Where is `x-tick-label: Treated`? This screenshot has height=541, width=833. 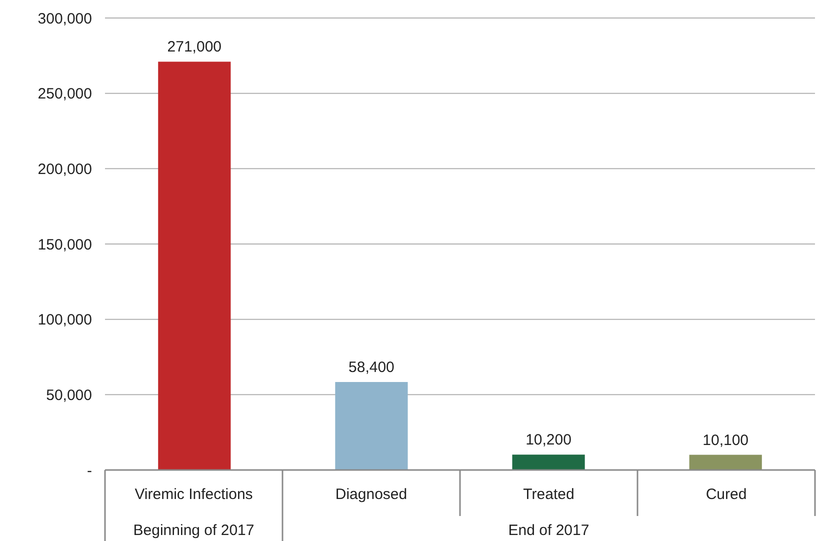
x-tick-label: Treated is located at coordinates (548, 494).